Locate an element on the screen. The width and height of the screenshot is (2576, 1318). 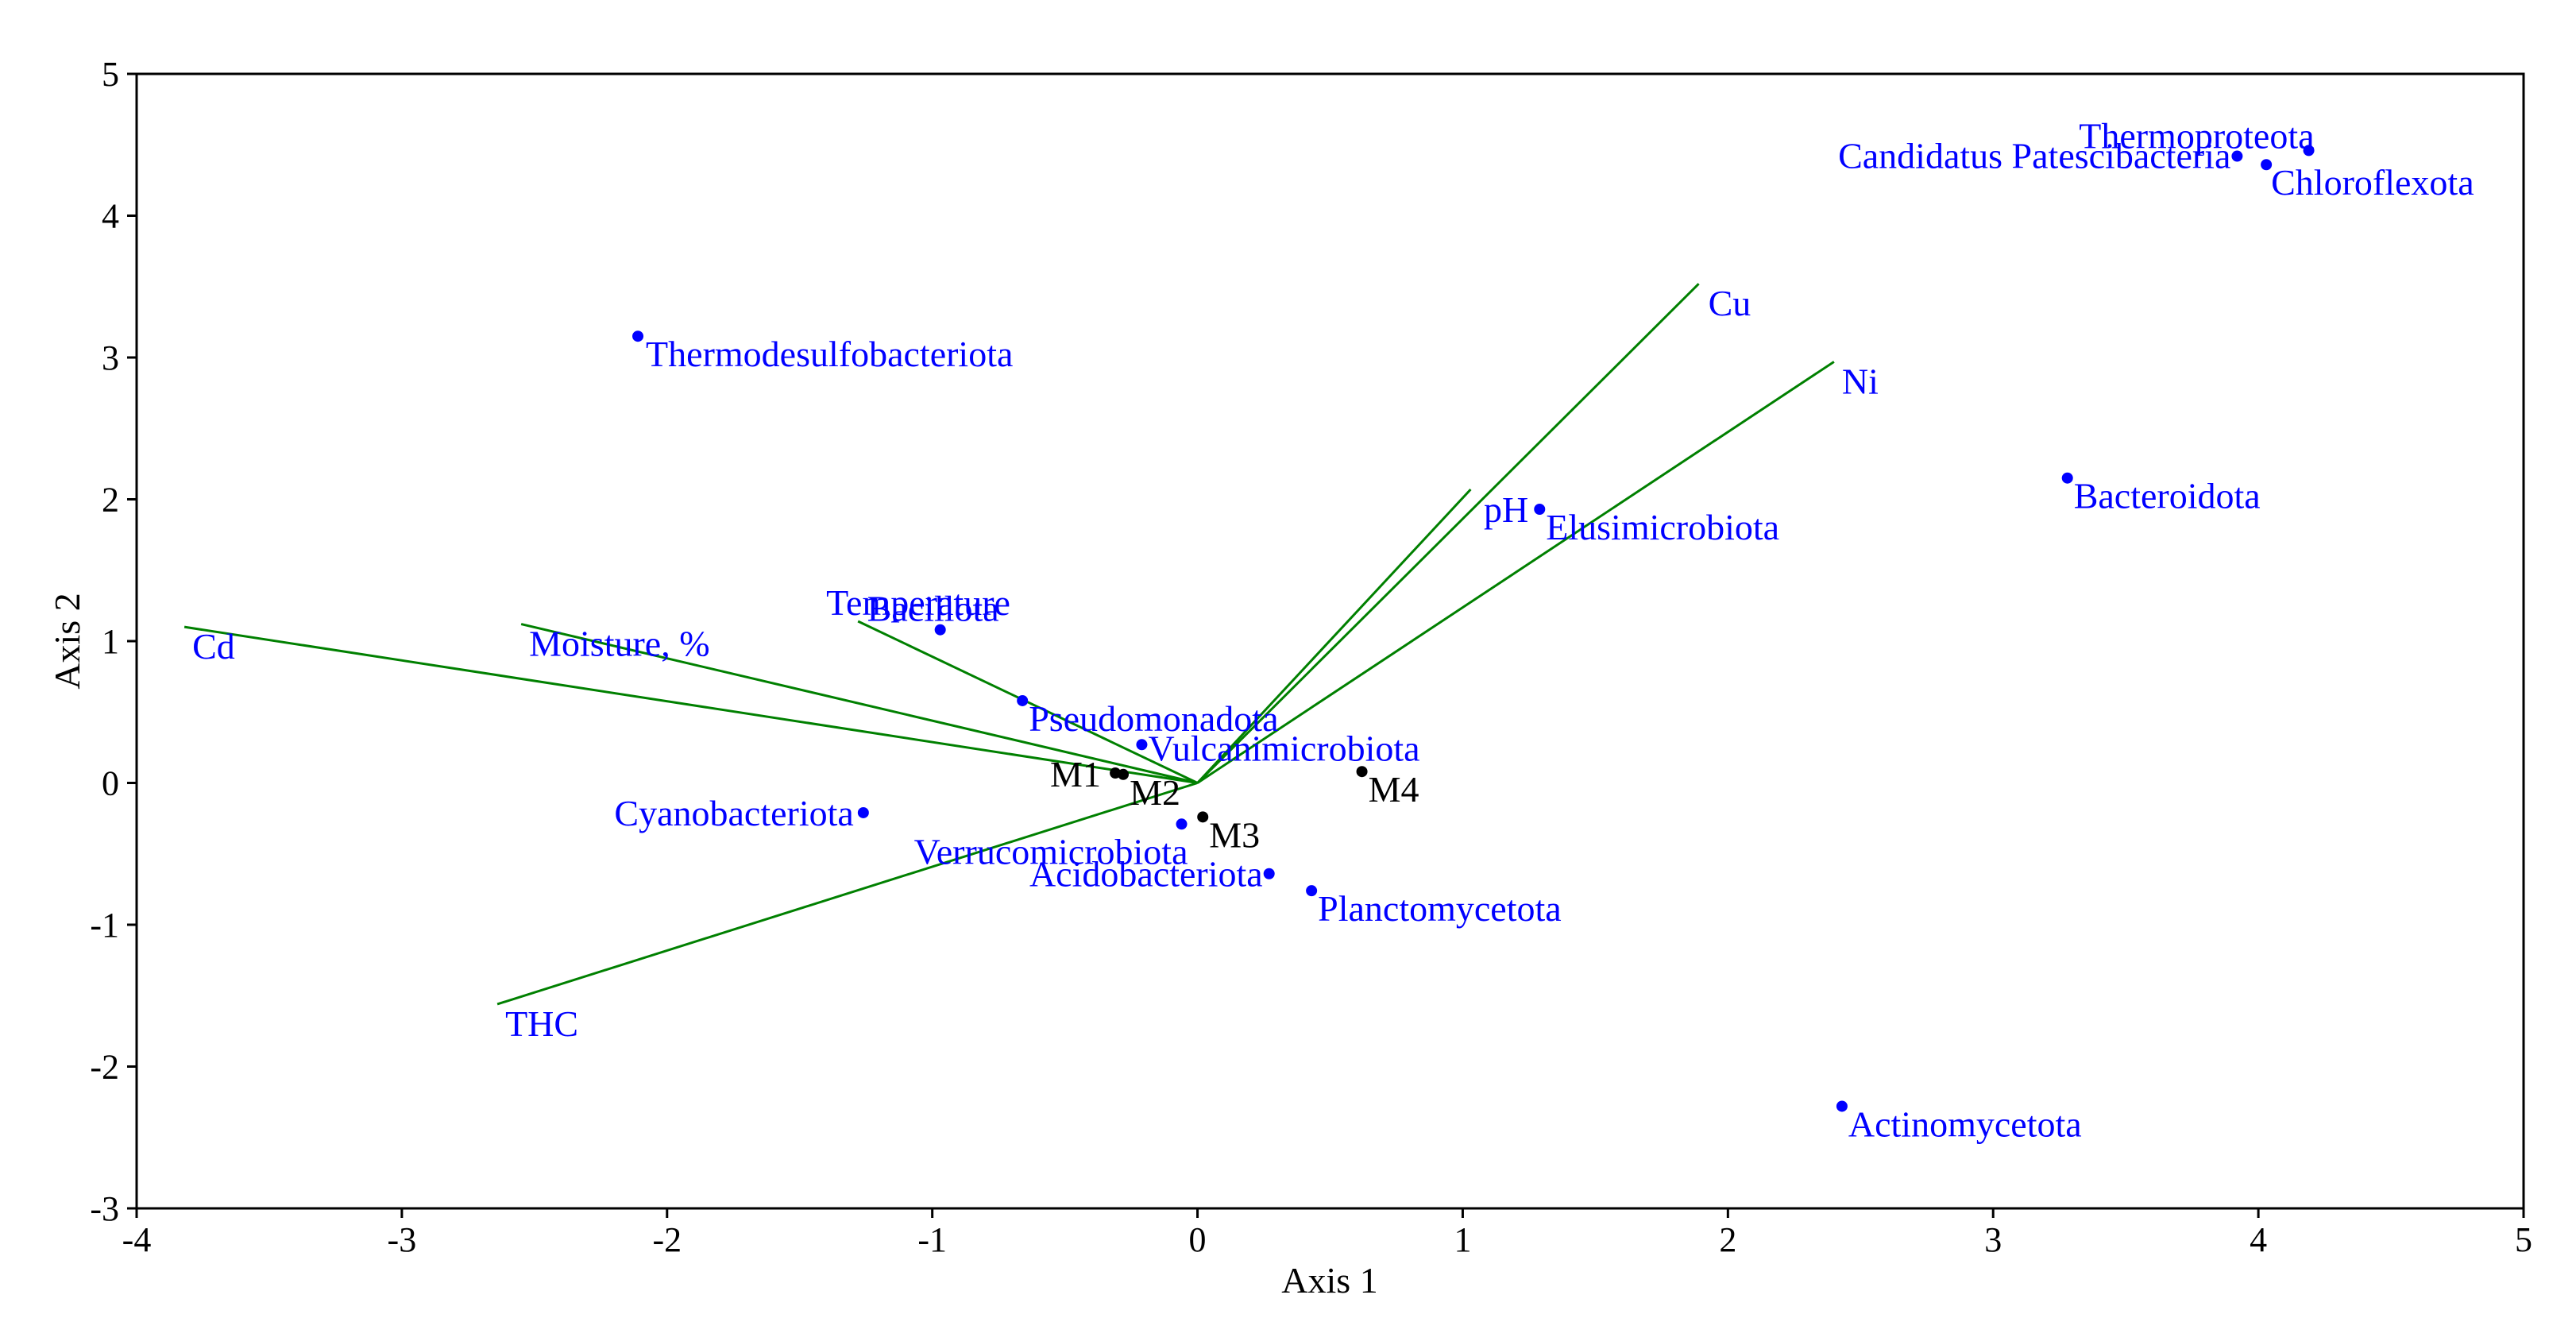
x-tick-label: 2 is located at coordinates (1727, 1239).